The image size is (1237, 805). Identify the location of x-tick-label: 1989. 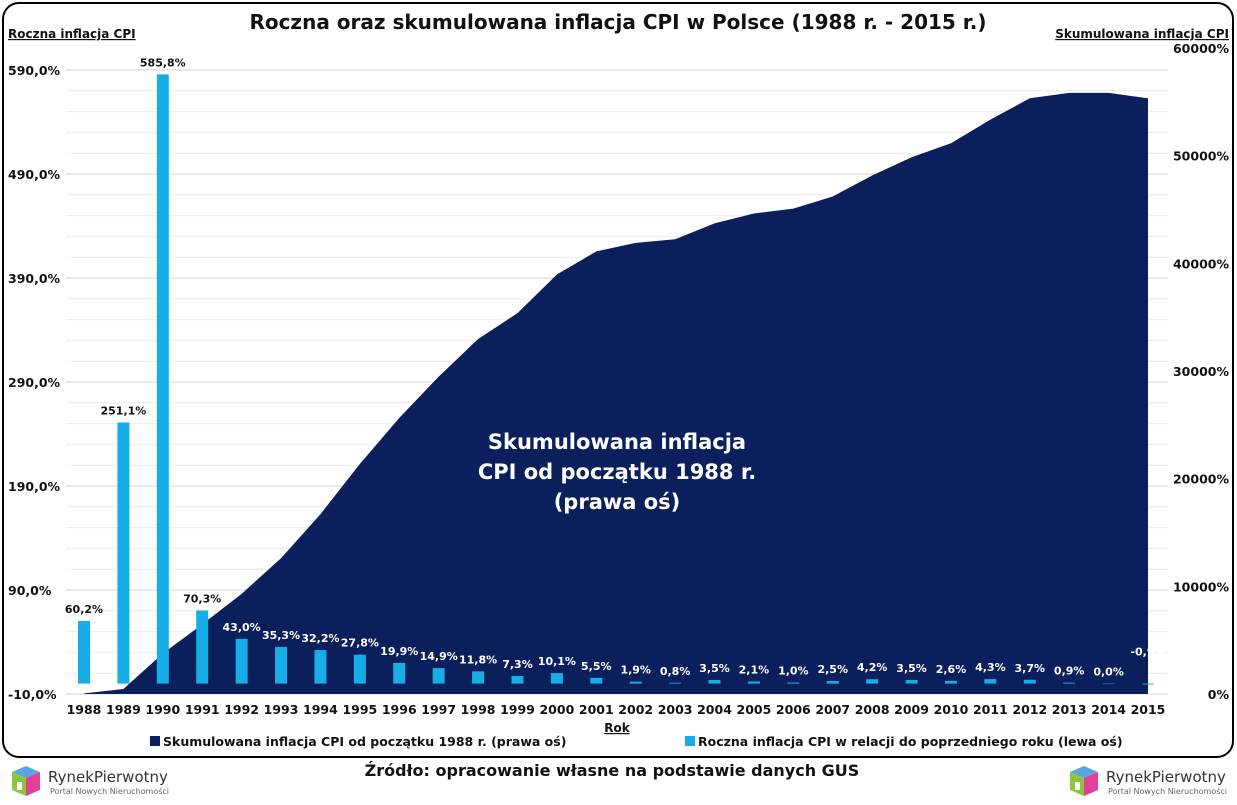
(123, 709).